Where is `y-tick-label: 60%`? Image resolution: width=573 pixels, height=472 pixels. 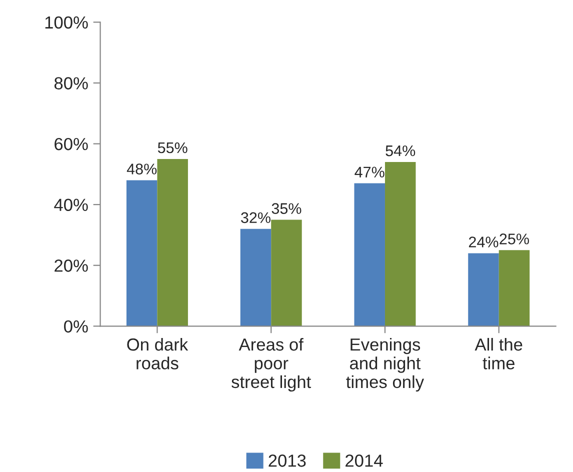 y-tick-label: 60% is located at coordinates (71, 144).